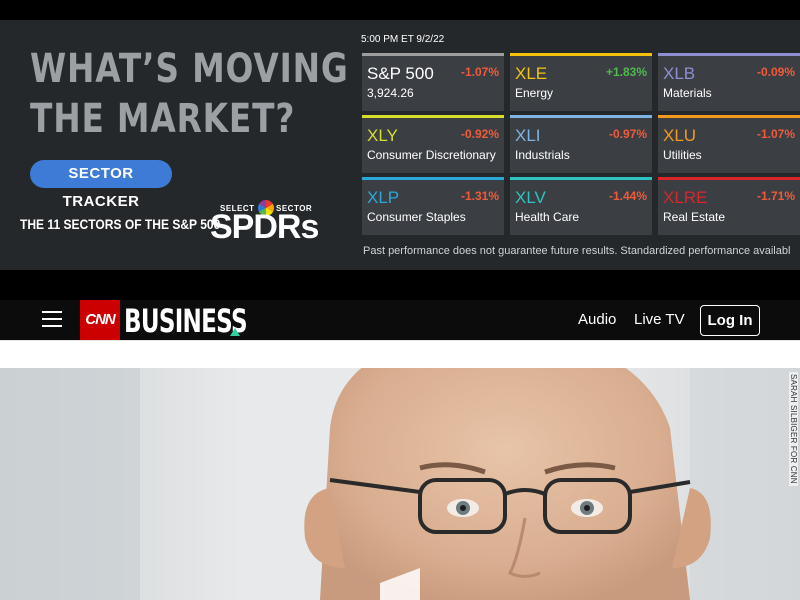 This screenshot has width=800, height=600. I want to click on sector-symbol: XLE, so click(531, 73).